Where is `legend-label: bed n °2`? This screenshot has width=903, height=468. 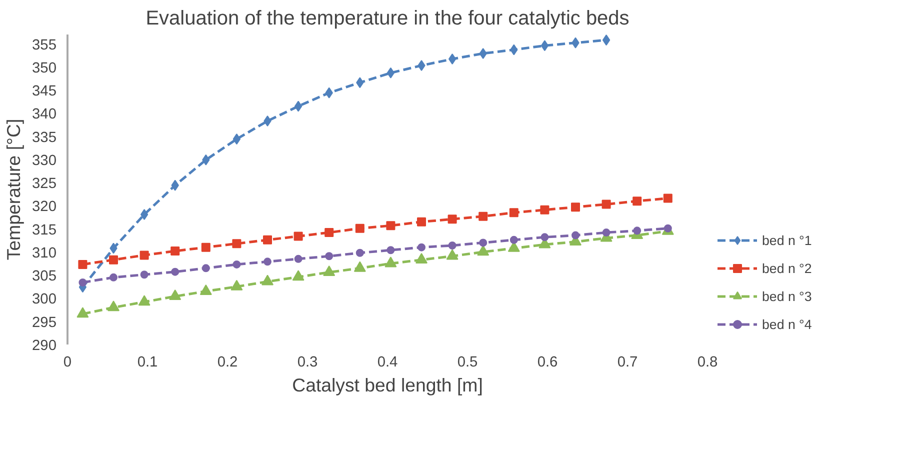 legend-label: bed n °2 is located at coordinates (787, 268).